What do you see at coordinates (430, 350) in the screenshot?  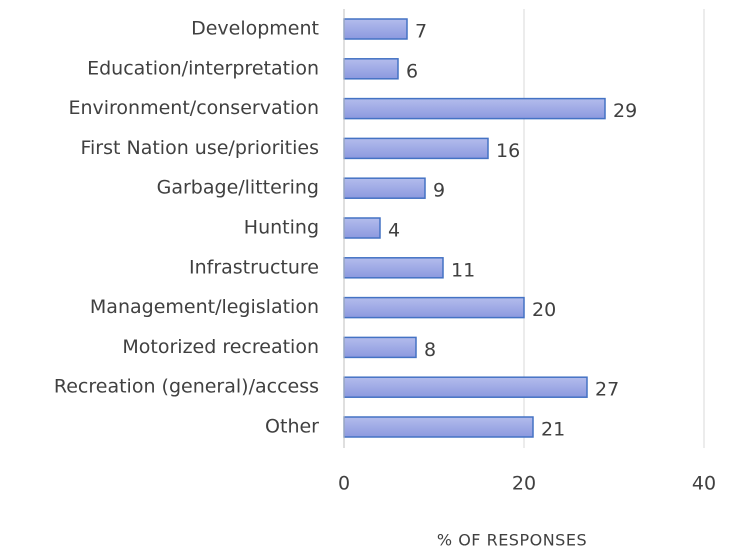 I see `data-label: 8` at bounding box center [430, 350].